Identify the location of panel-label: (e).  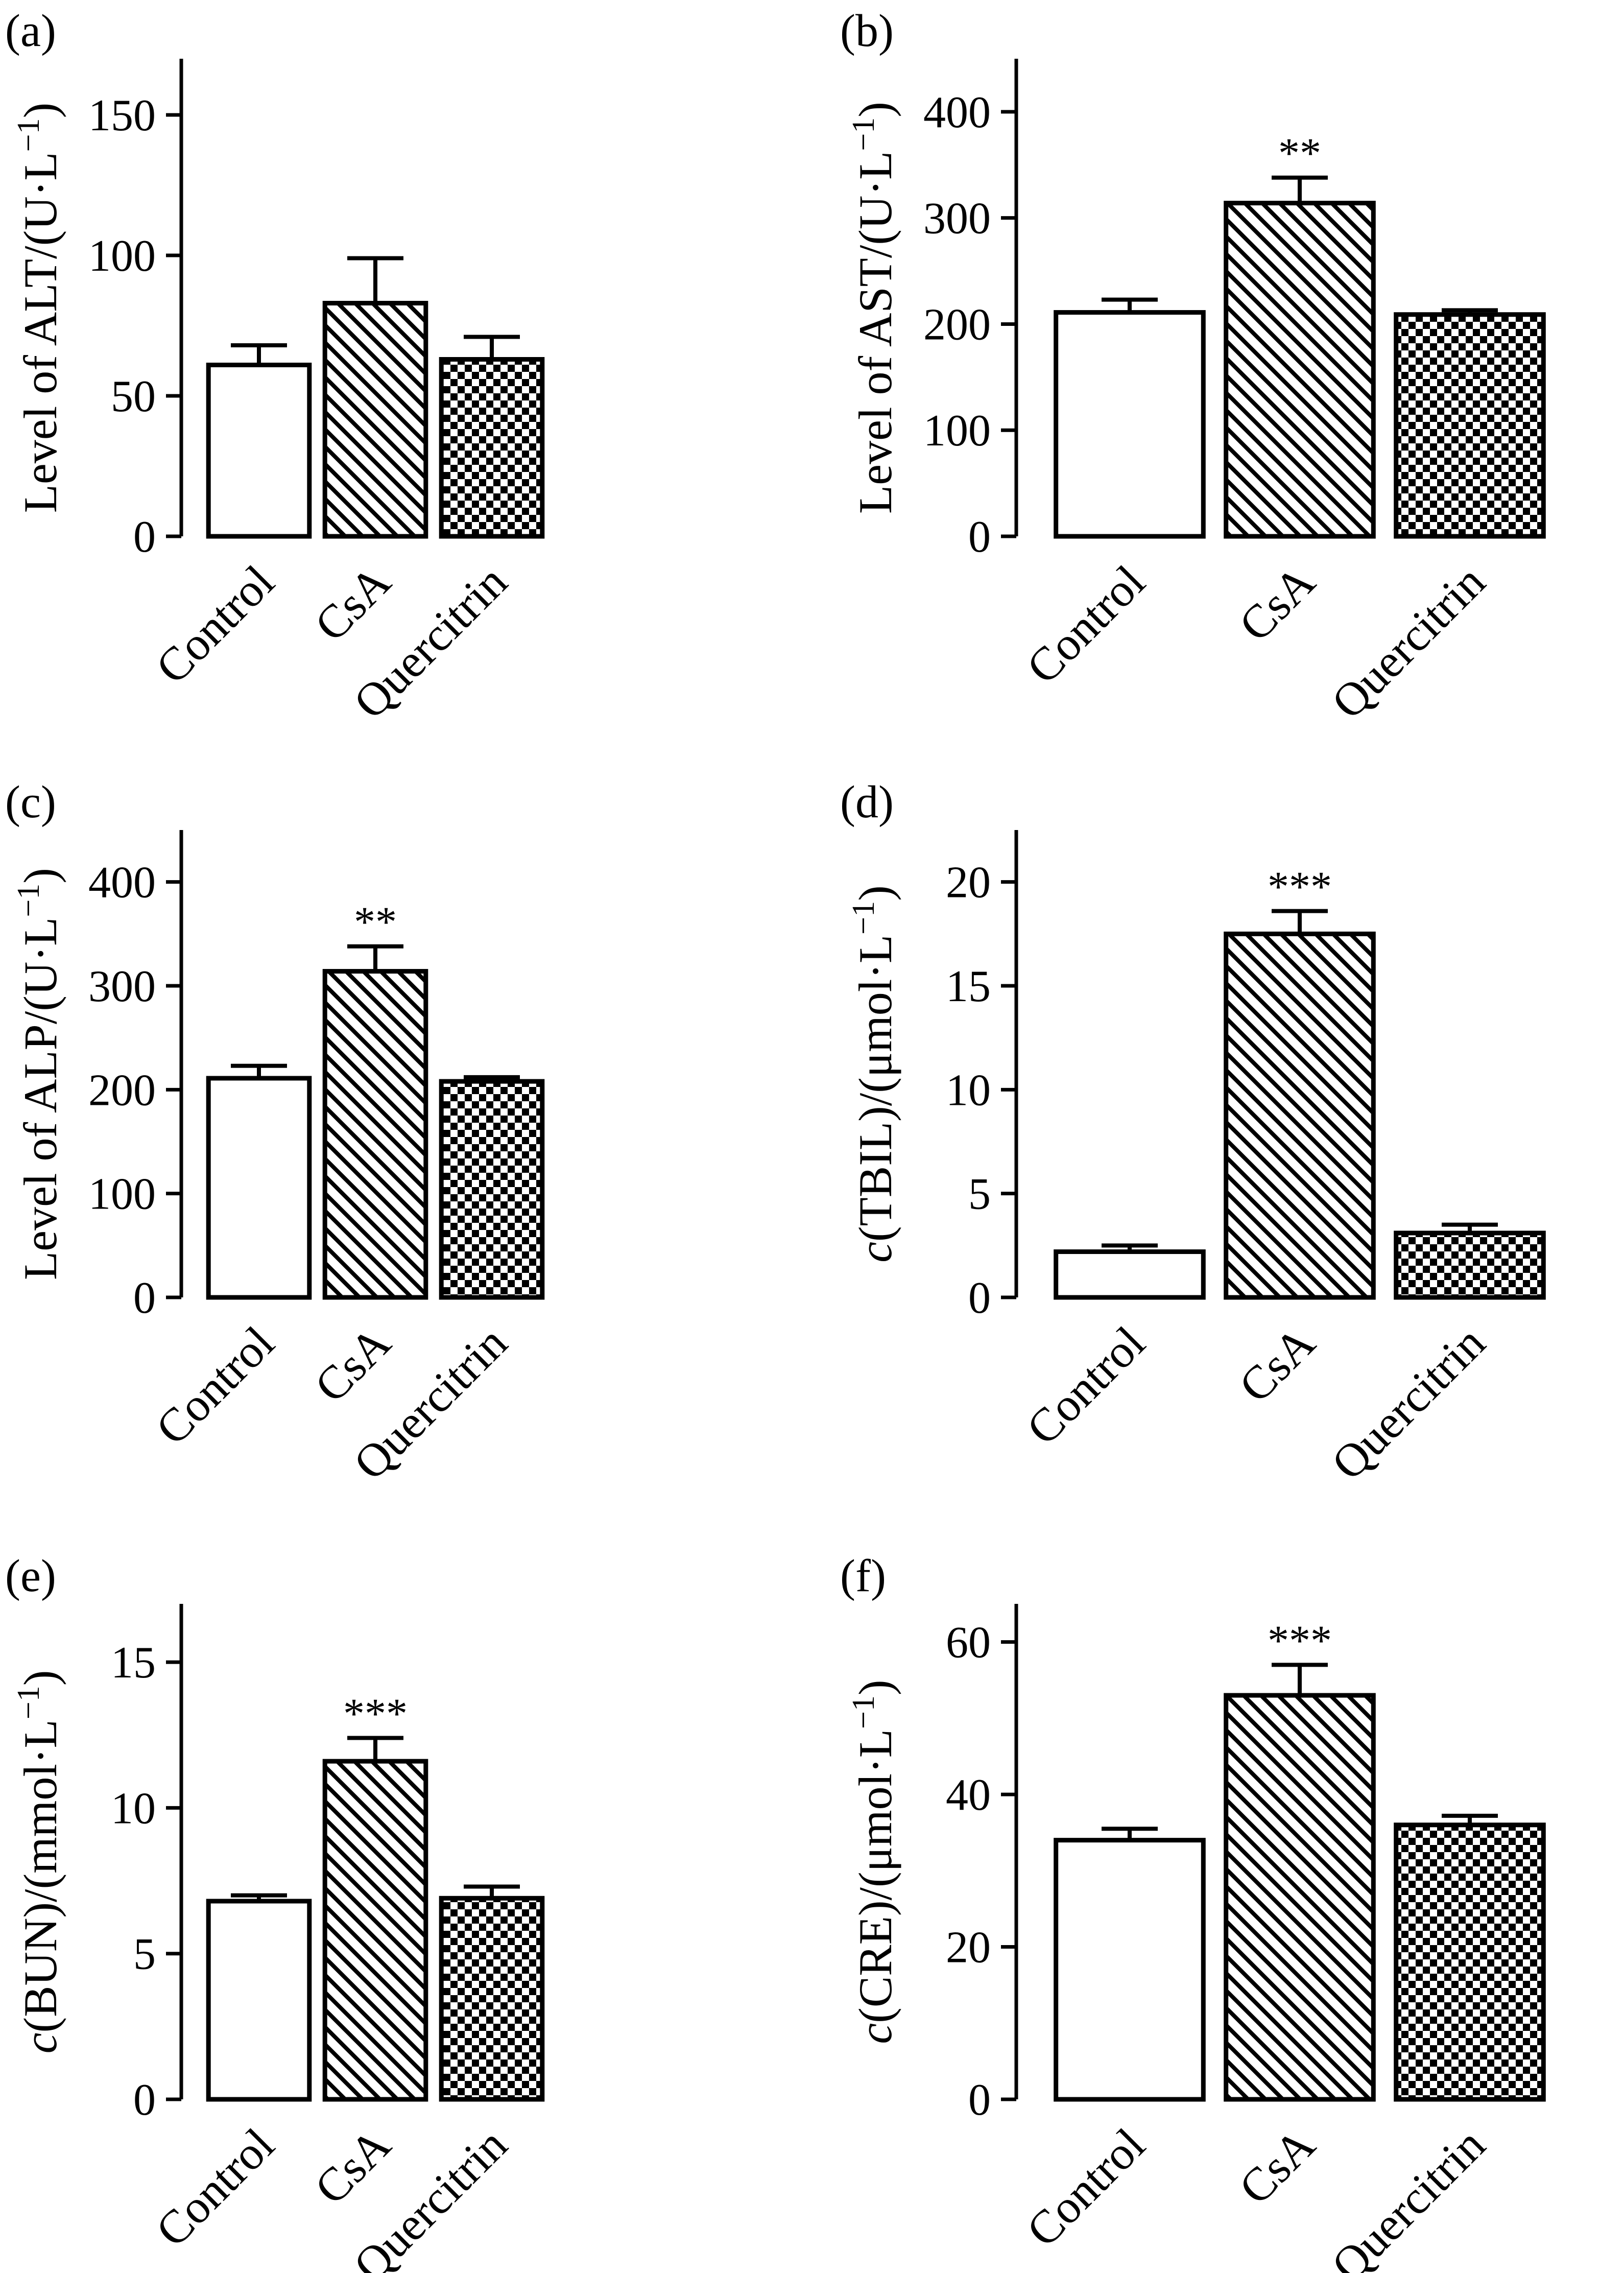
(30, 1576).